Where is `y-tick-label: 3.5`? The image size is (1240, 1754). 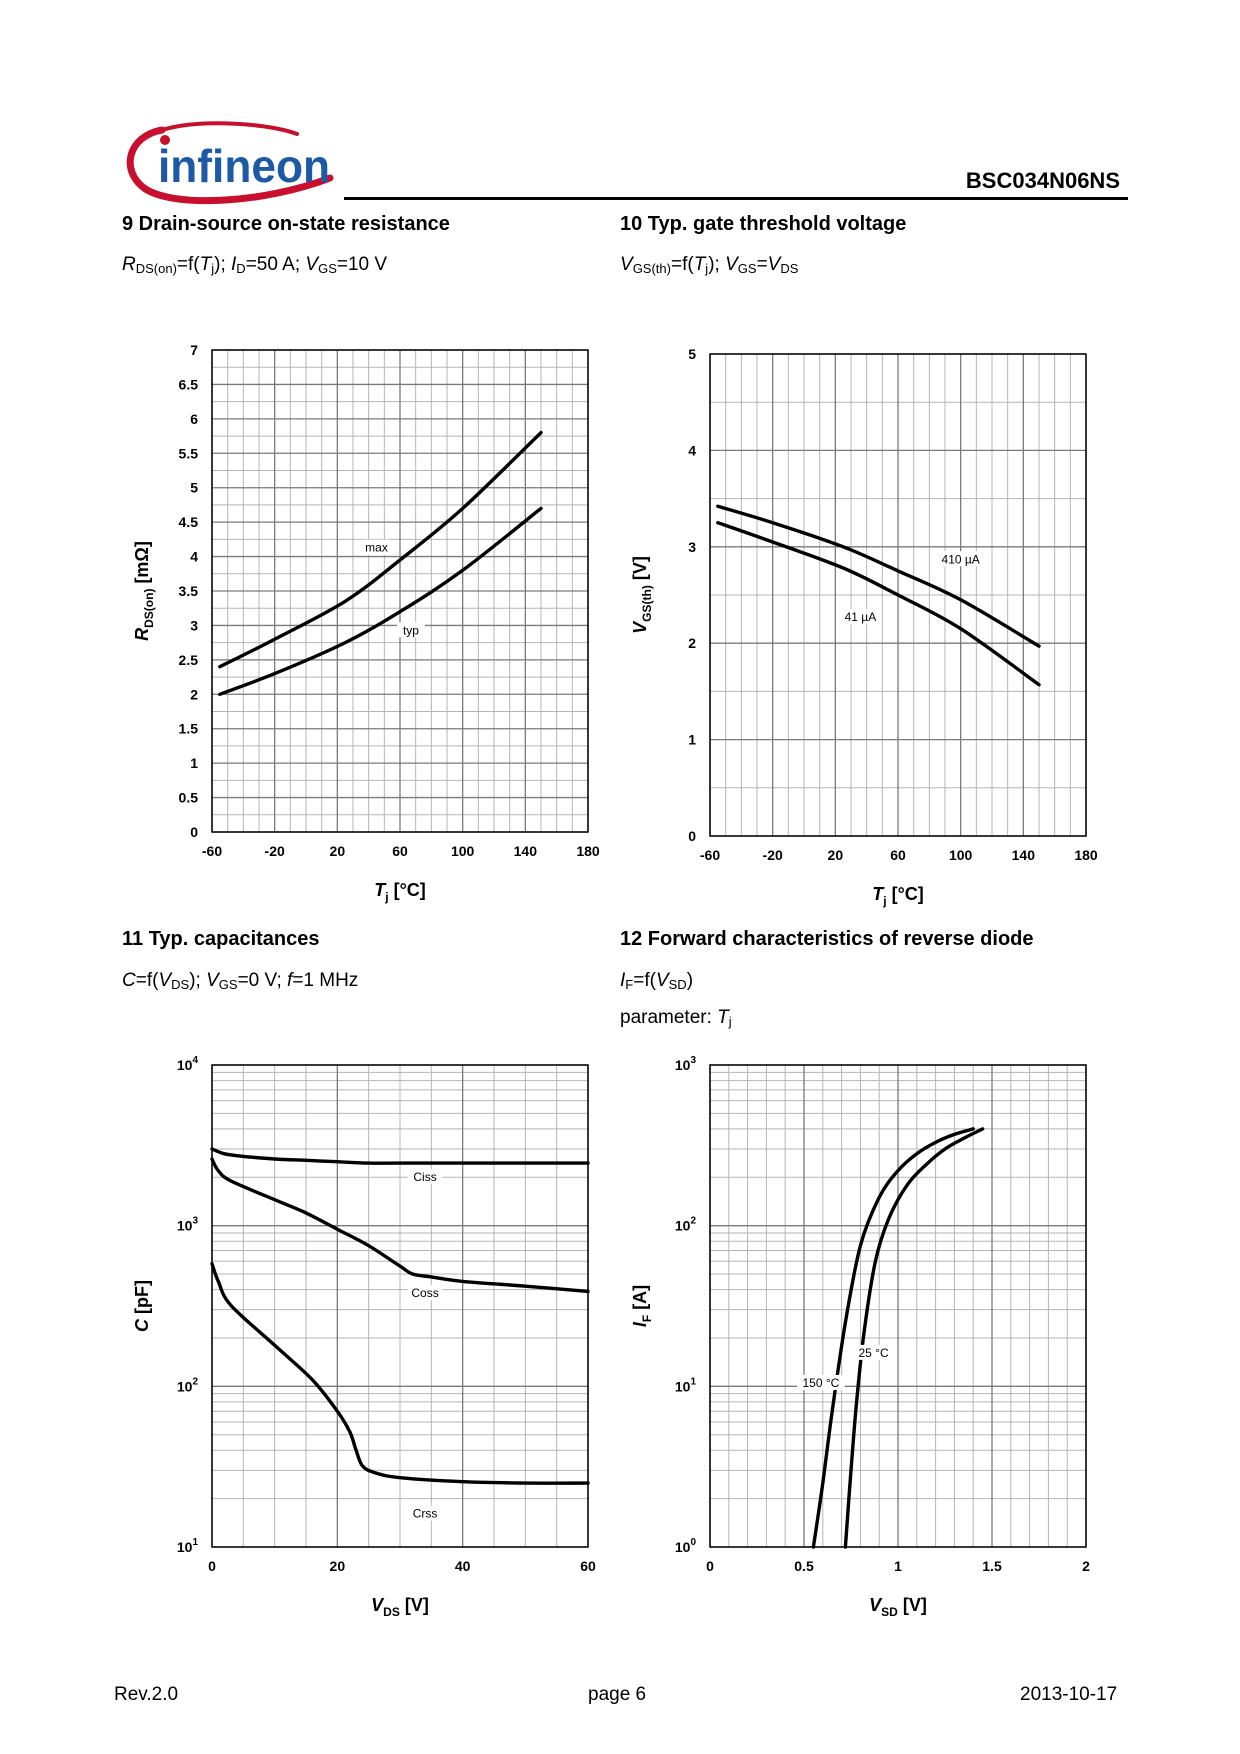 y-tick-label: 3.5 is located at coordinates (189, 591).